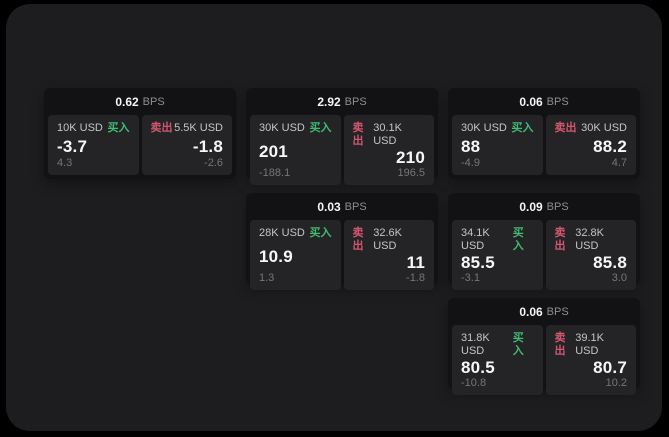 This screenshot has height=437, width=669. I want to click on buy-delta: 4.3, so click(65, 163).